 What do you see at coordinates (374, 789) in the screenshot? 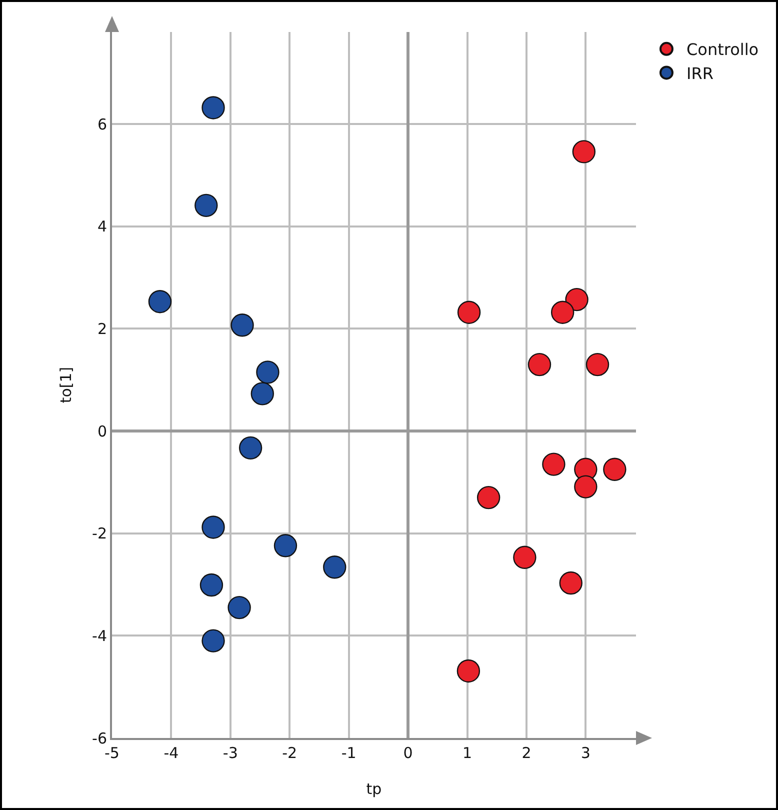
I see `x-axis-title: tp` at bounding box center [374, 789].